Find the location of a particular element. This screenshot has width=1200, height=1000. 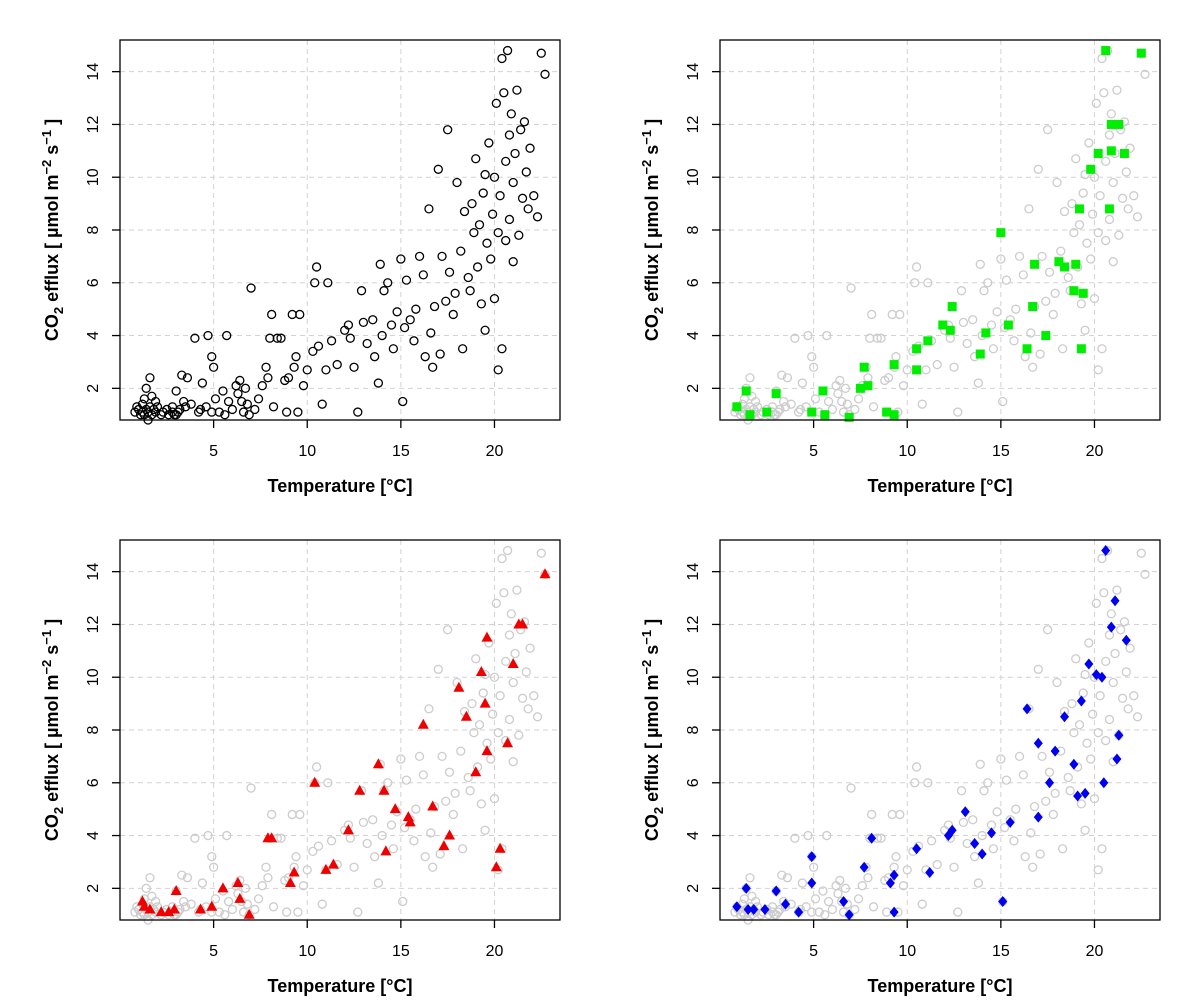

x-tick-label: 10 is located at coordinates (907, 451).